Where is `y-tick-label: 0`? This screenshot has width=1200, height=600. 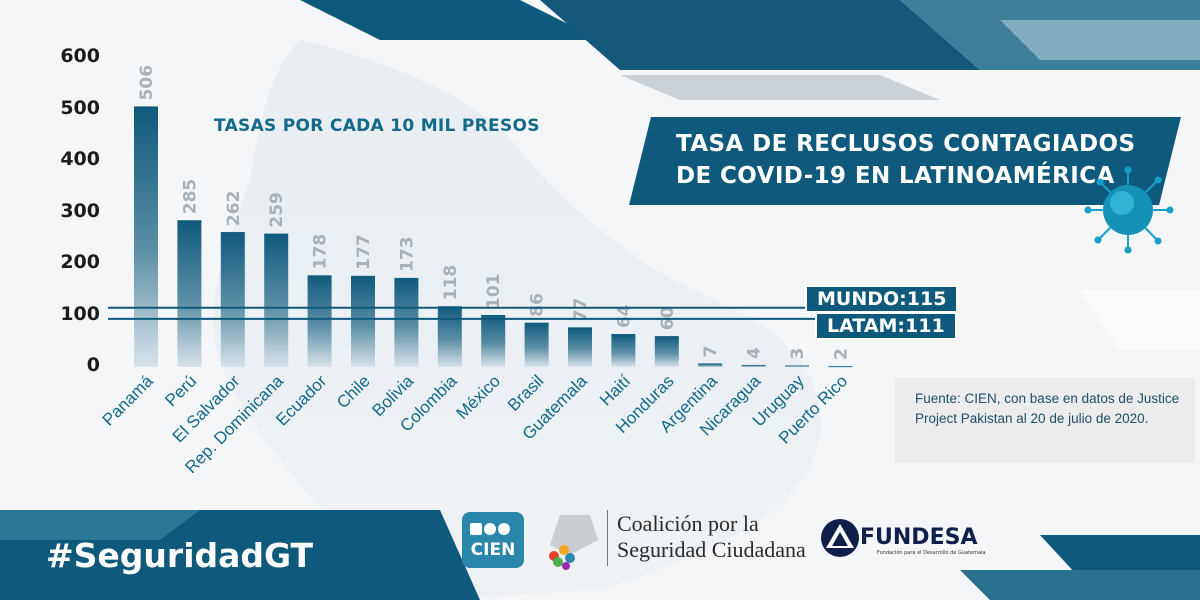
y-tick-label: 0 is located at coordinates (93, 365).